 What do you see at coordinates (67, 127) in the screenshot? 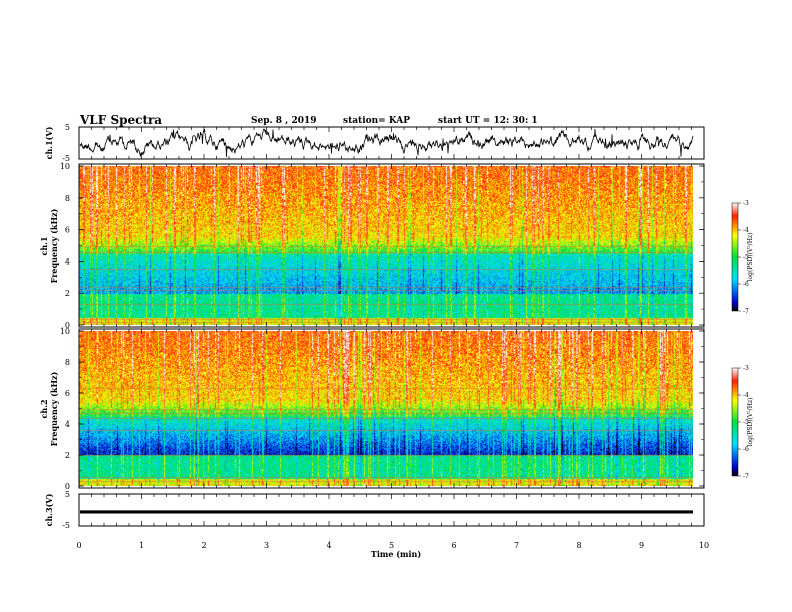
I see `ch1-ytick-top: 5` at bounding box center [67, 127].